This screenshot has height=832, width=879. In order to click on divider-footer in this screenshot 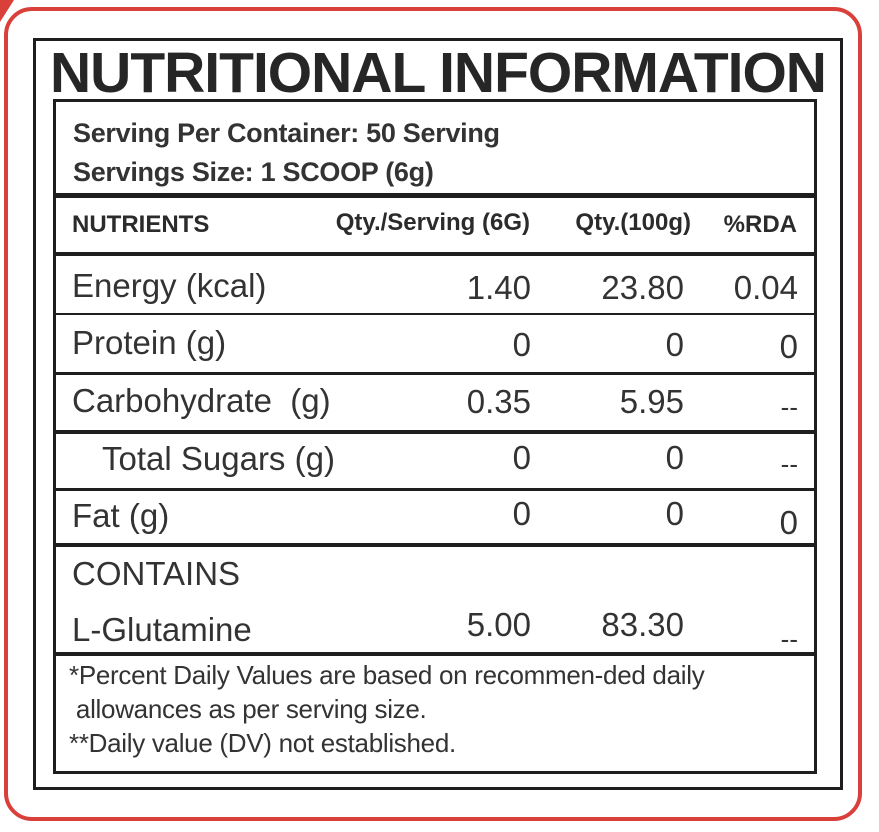, I will do `click(435, 654)`.